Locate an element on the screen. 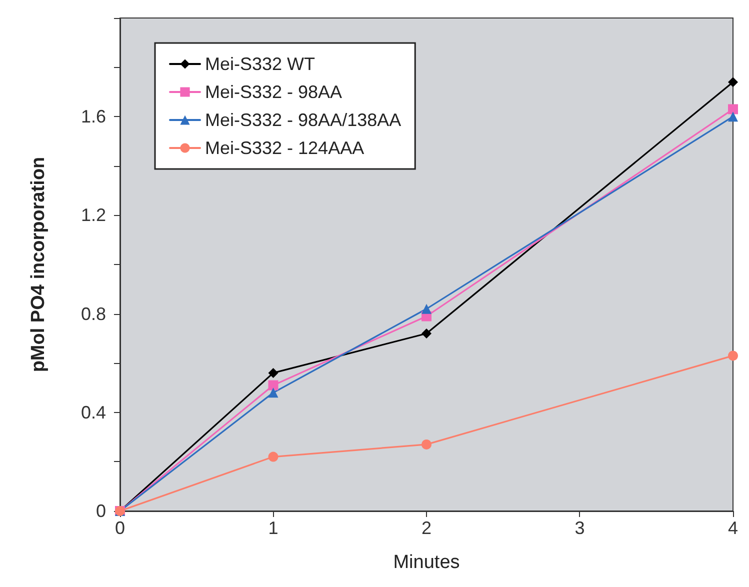 This screenshot has height=587, width=749. x-tick-label: 1 is located at coordinates (273, 528).